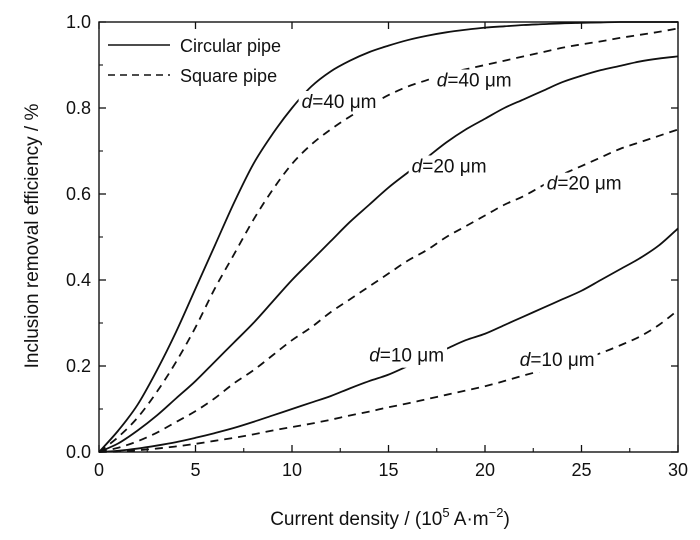 The width and height of the screenshot is (700, 540). Describe the element at coordinates (78, 452) in the screenshot. I see `y-tick-label: 0.0` at that location.